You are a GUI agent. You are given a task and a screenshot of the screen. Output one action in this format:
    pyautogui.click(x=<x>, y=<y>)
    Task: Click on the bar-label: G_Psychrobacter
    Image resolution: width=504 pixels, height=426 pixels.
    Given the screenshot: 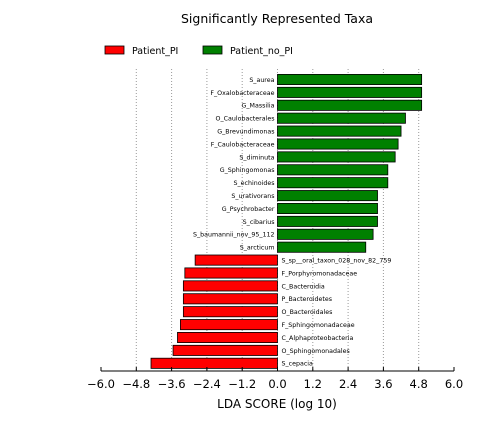 What is the action you would take?
    pyautogui.click(x=248, y=209)
    